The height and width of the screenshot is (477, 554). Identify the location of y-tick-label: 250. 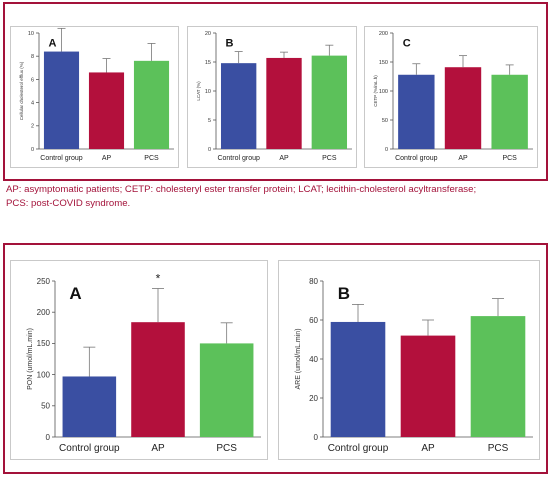
(44, 281).